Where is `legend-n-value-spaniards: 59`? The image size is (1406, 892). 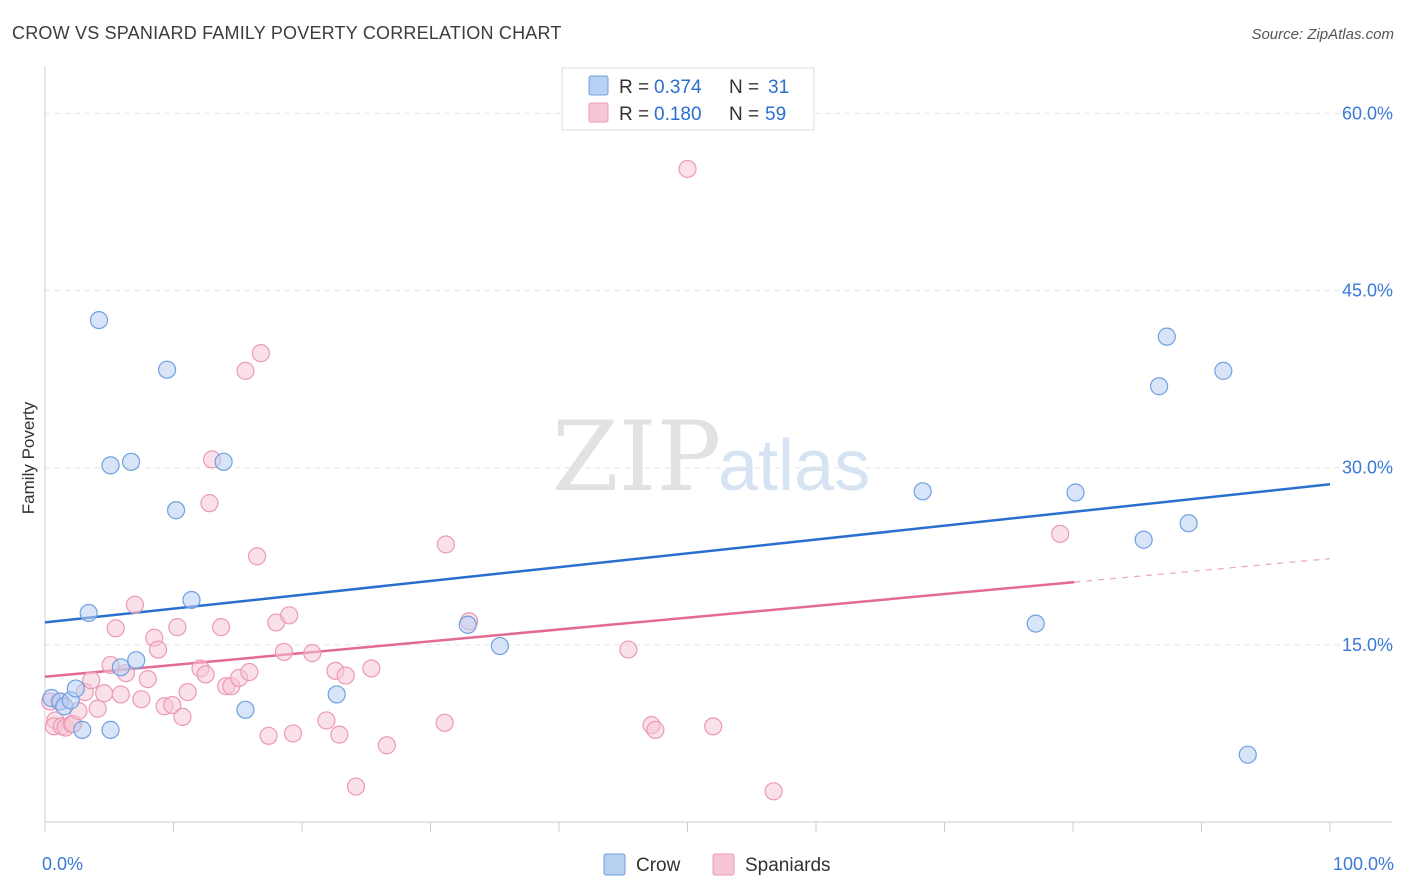 legend-n-value-spaniards: 59 is located at coordinates (775, 114).